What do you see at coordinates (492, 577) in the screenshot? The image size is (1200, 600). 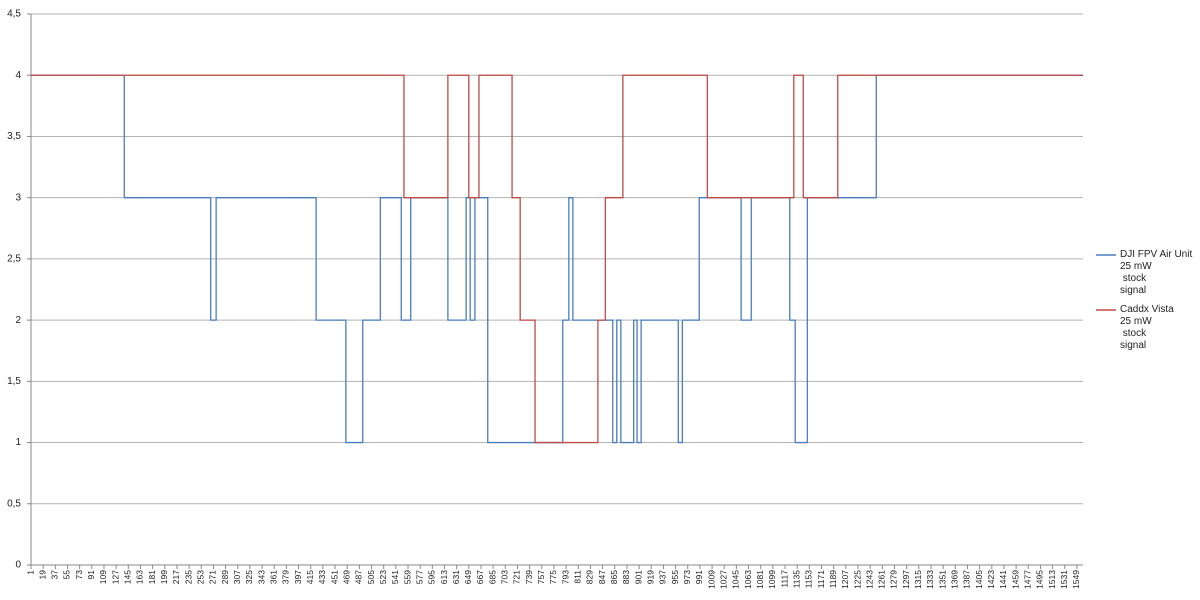 I see `x-tick-label: 685` at bounding box center [492, 577].